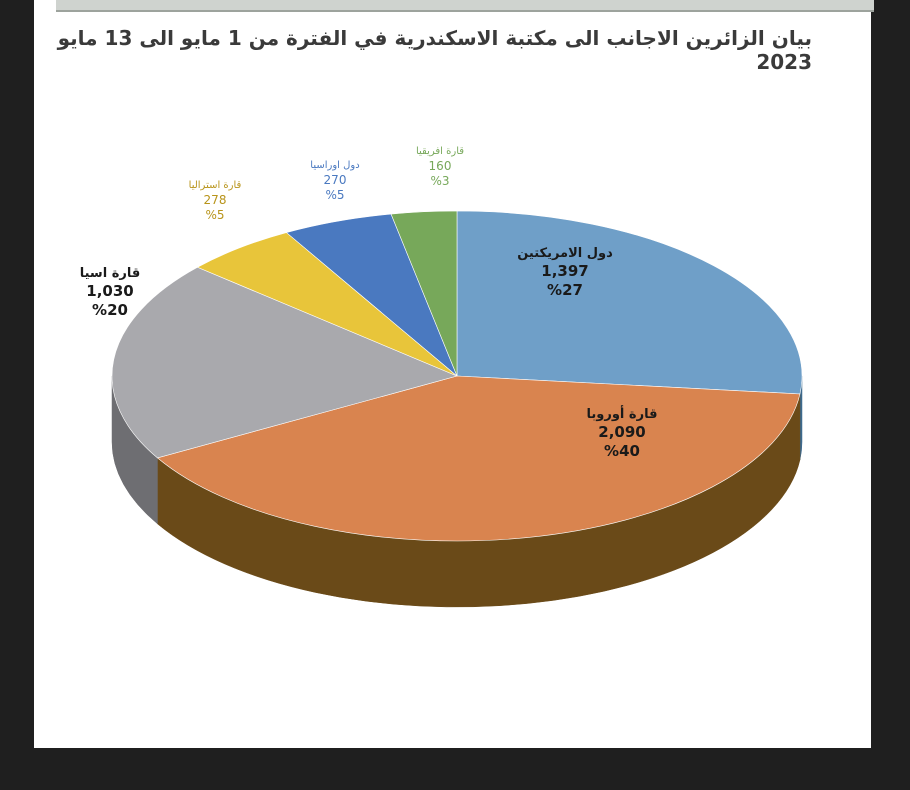 The height and width of the screenshot is (790, 910). Describe the element at coordinates (215, 214) in the screenshot. I see `label-australia-percent: %5` at that location.